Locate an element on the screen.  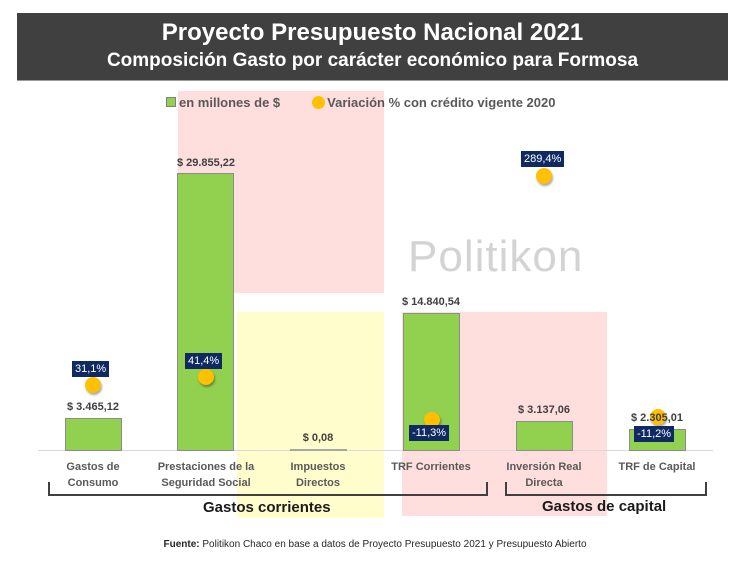
category-label-inversion-real: Inversión Real Directa is located at coordinates (544, 475).